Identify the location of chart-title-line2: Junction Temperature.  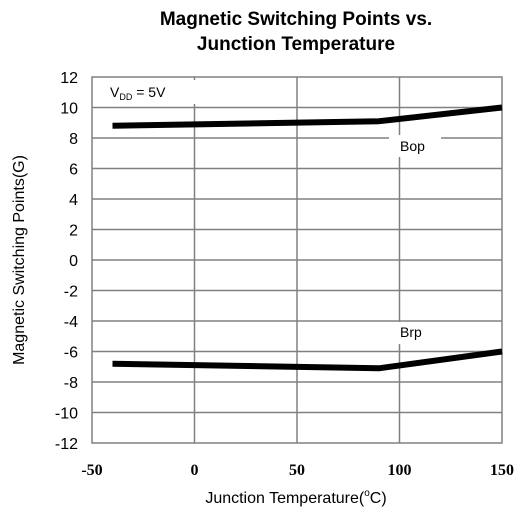
(296, 44).